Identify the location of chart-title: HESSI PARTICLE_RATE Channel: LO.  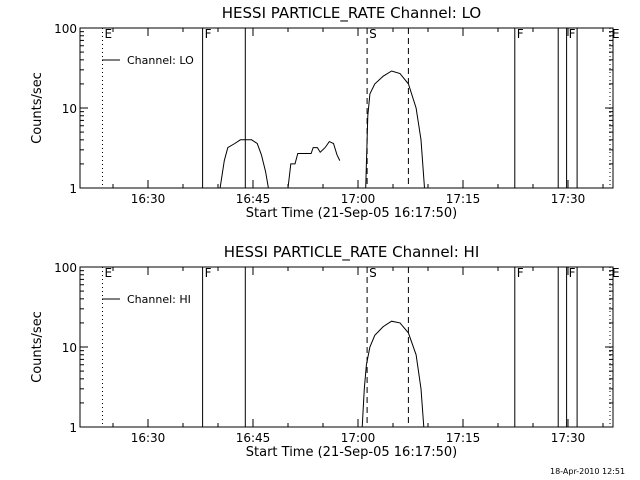
(351, 13).